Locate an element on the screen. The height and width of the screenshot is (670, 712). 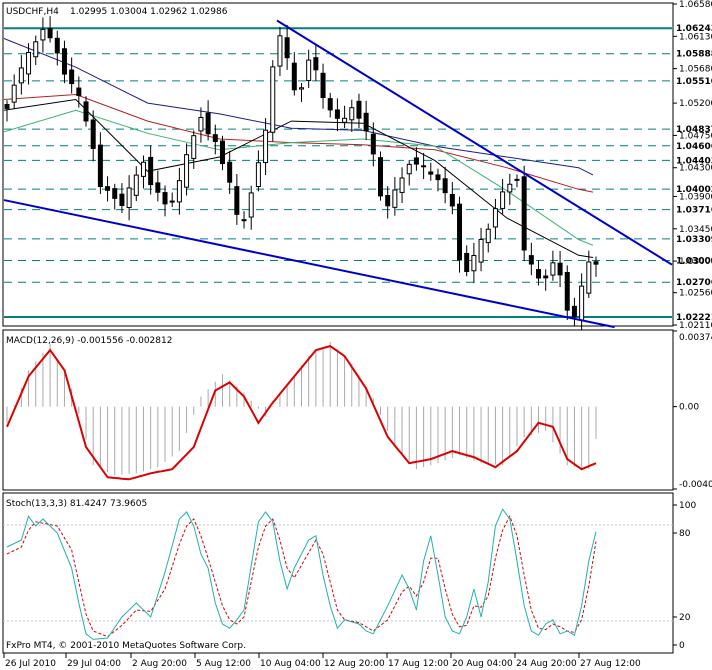
price-level-label-0: 1.06243 is located at coordinates (694, 29).